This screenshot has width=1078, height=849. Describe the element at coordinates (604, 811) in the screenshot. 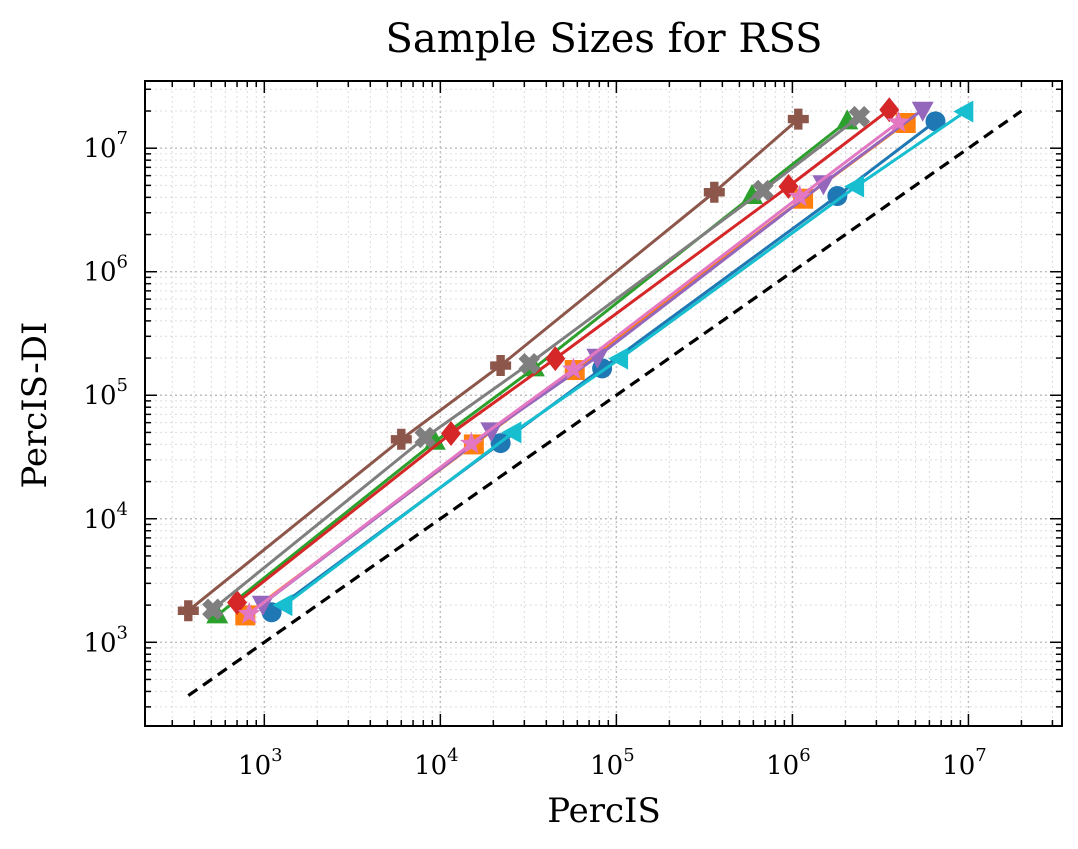

I see `x-axis-label: PercIS` at that location.